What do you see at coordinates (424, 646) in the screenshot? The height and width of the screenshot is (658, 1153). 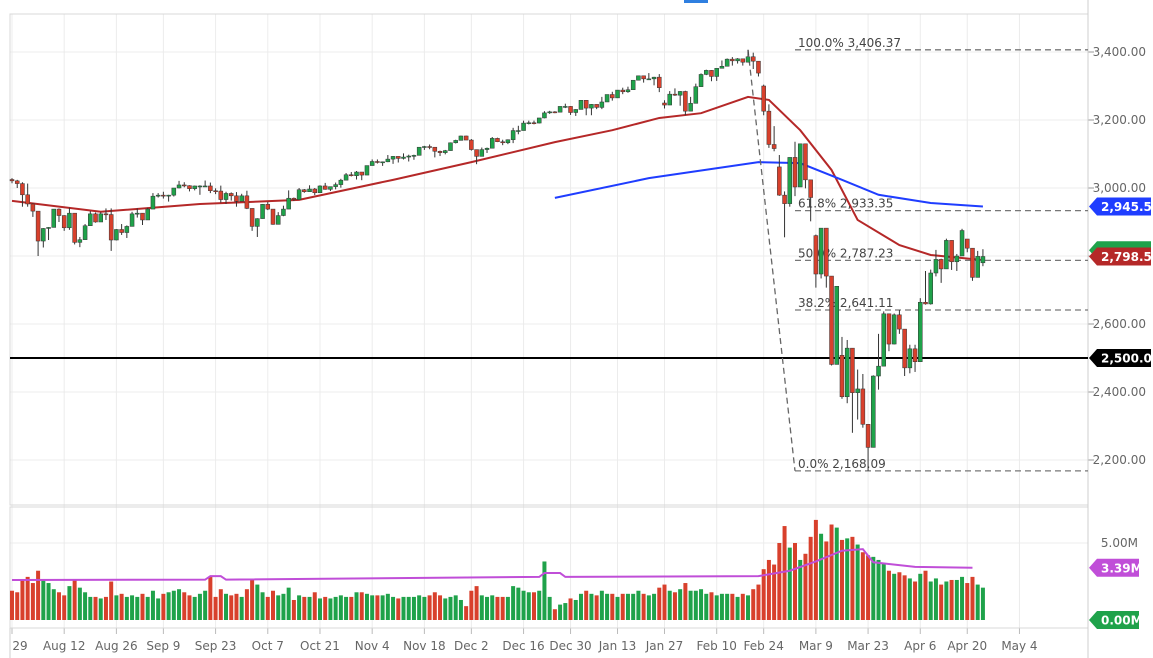 I see `date-tick-label: Nov 18` at bounding box center [424, 646].